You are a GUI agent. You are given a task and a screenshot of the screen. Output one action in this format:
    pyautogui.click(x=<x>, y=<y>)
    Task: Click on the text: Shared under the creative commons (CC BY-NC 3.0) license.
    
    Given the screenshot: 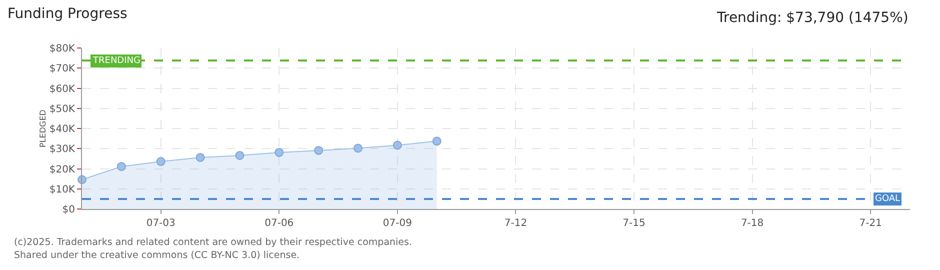 What is the action you would take?
    pyautogui.click(x=157, y=255)
    